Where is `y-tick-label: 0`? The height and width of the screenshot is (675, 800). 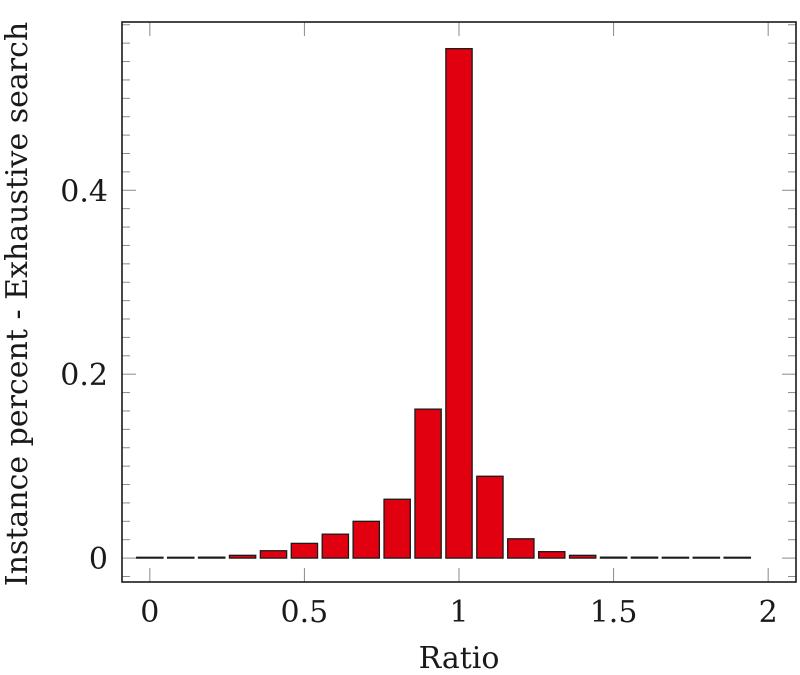 y-tick-label: 0 is located at coordinates (98, 559).